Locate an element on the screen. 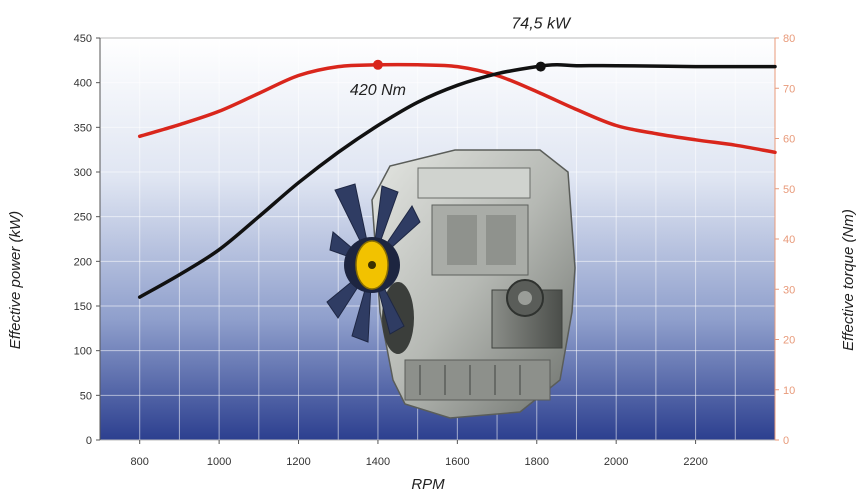 This screenshot has height=494, width=867. right-tick-label: 20 is located at coordinates (789, 341).